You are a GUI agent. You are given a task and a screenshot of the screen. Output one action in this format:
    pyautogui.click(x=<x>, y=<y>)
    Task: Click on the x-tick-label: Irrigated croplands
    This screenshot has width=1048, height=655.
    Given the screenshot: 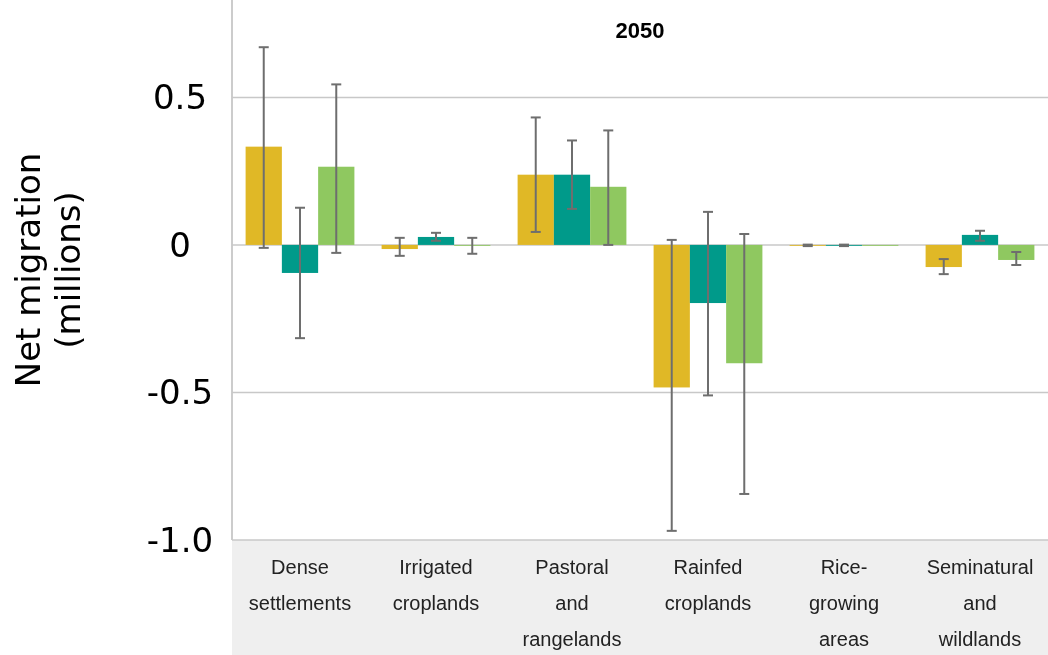 What is the action you would take?
    pyautogui.click(x=436, y=585)
    